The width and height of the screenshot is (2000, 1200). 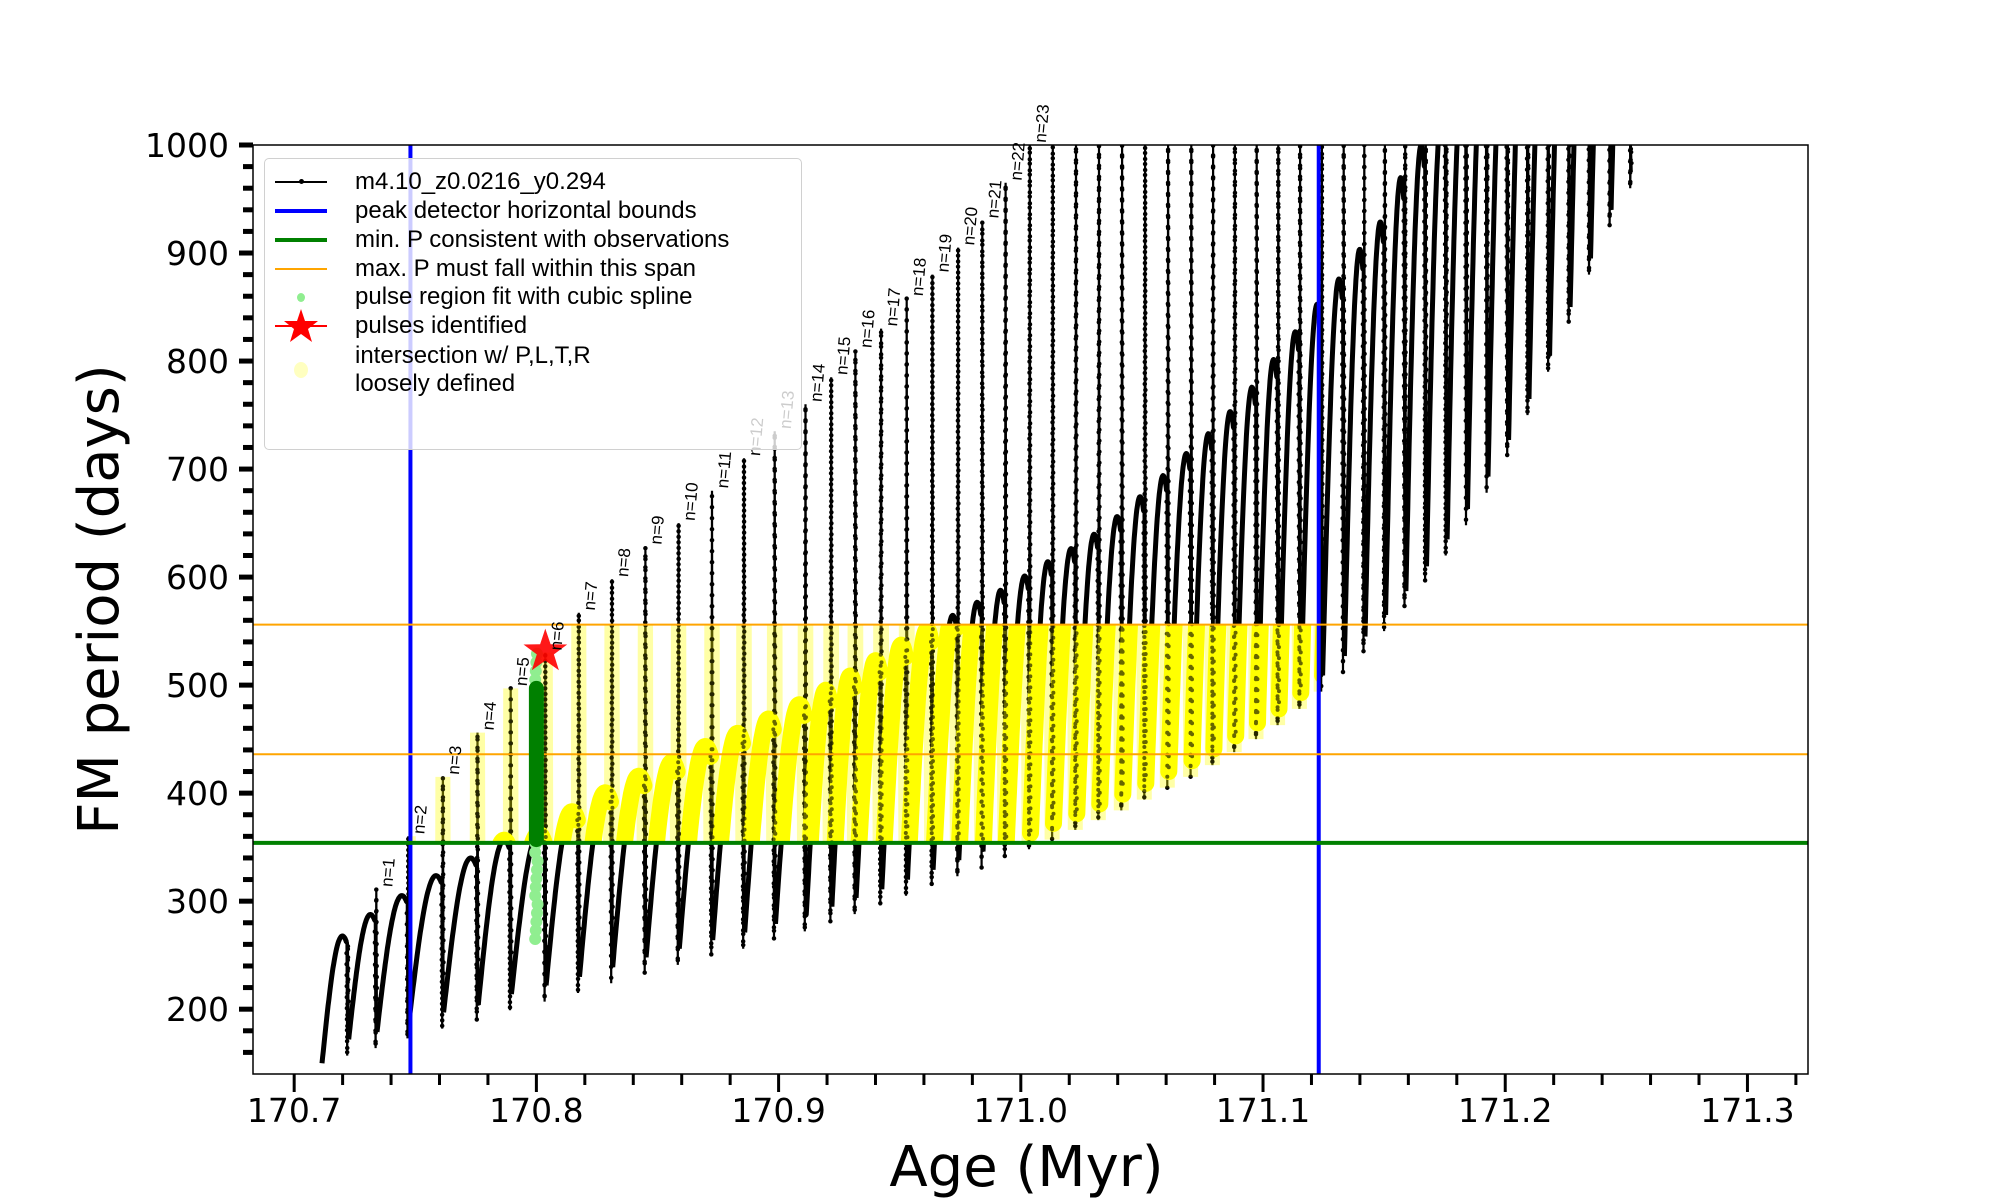 I want to click on pulse-label: n=4, so click(x=489, y=716).